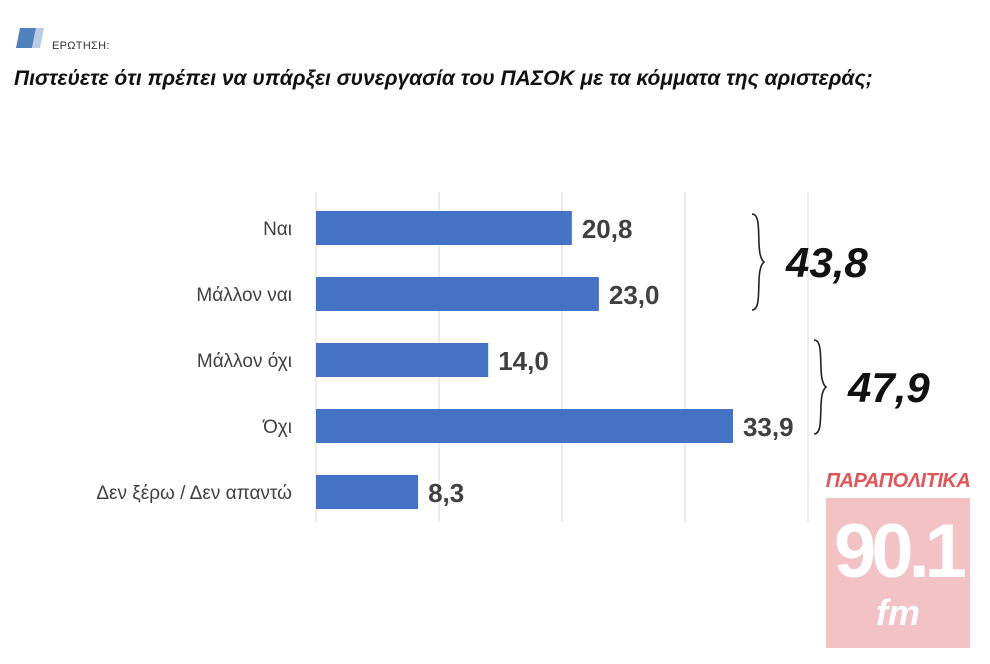 This screenshot has height=664, width=990. I want to click on category-label: Μάλλον όχι, so click(244, 361).